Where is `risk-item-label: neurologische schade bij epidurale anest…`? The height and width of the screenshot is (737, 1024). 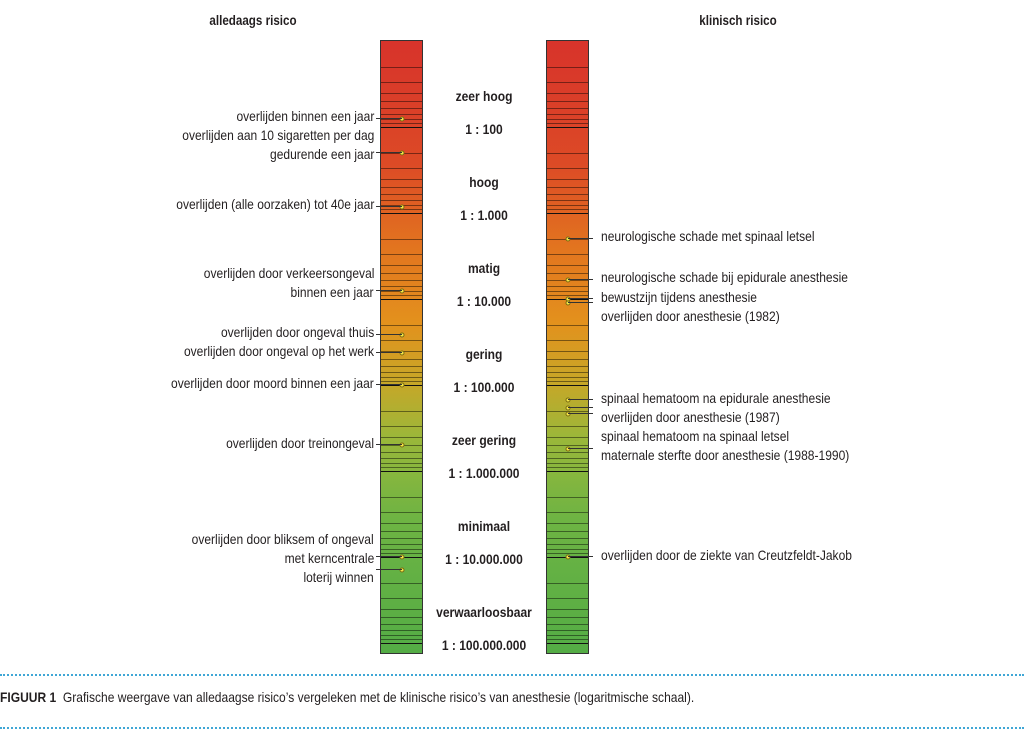 risk-item-label: neurologische schade bij epidurale anest… is located at coordinates (724, 277).